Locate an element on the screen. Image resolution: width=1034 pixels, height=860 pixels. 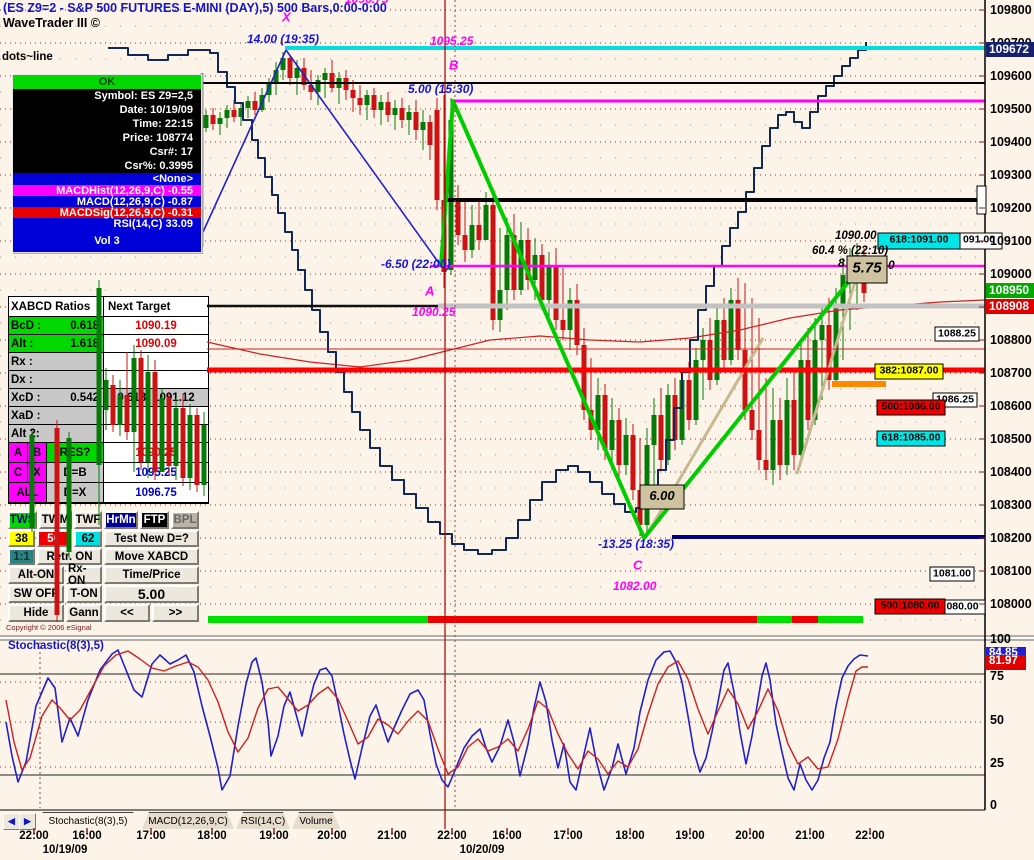
tab-scroll-left-button: ◀ is located at coordinates (11, 821).